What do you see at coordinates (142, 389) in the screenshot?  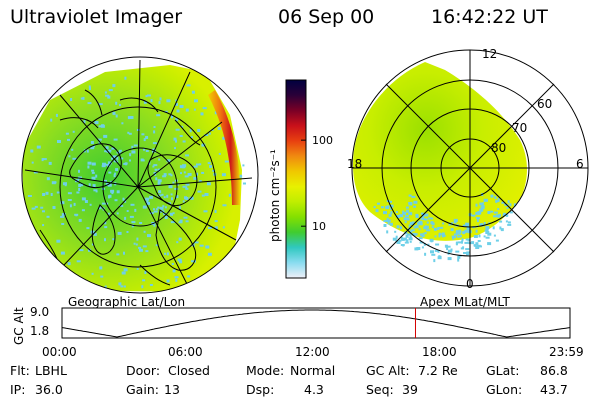 I see `info-gain-label: Gain:` at bounding box center [142, 389].